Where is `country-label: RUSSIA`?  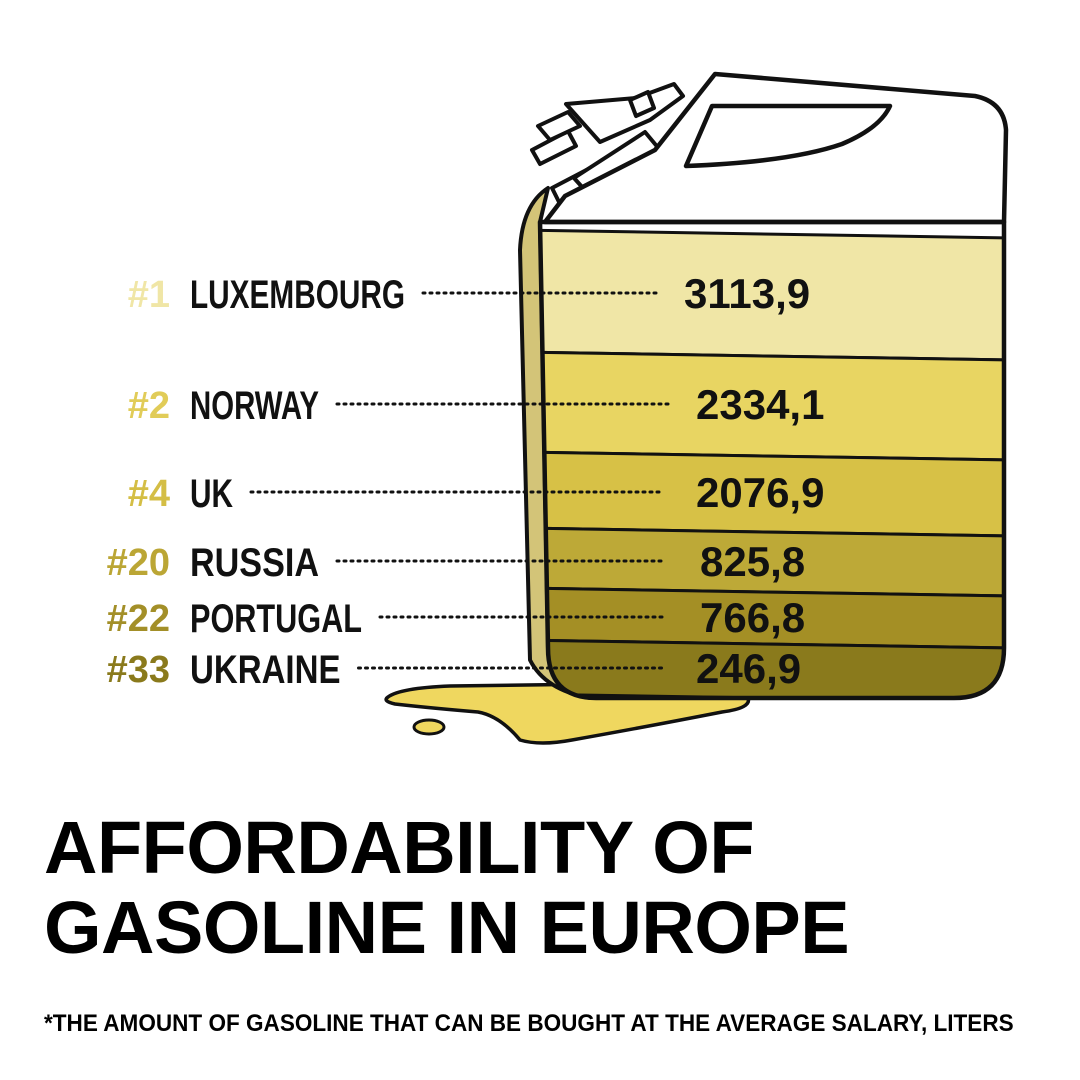
country-label: RUSSIA is located at coordinates (254, 563).